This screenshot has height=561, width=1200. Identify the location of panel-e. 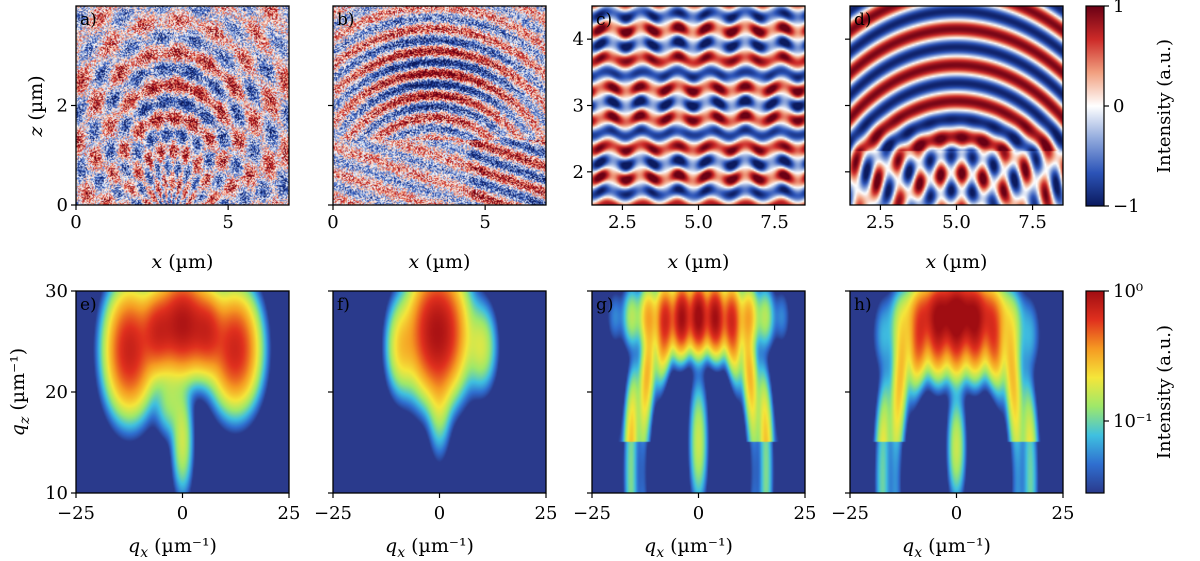
(182, 392).